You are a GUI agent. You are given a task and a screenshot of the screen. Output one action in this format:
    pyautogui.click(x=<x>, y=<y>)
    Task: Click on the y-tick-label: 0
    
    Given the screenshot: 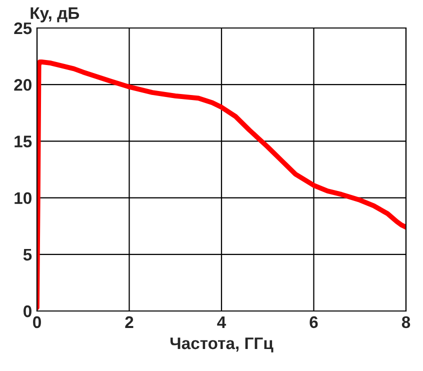 What is the action you would take?
    pyautogui.click(x=28, y=311)
    